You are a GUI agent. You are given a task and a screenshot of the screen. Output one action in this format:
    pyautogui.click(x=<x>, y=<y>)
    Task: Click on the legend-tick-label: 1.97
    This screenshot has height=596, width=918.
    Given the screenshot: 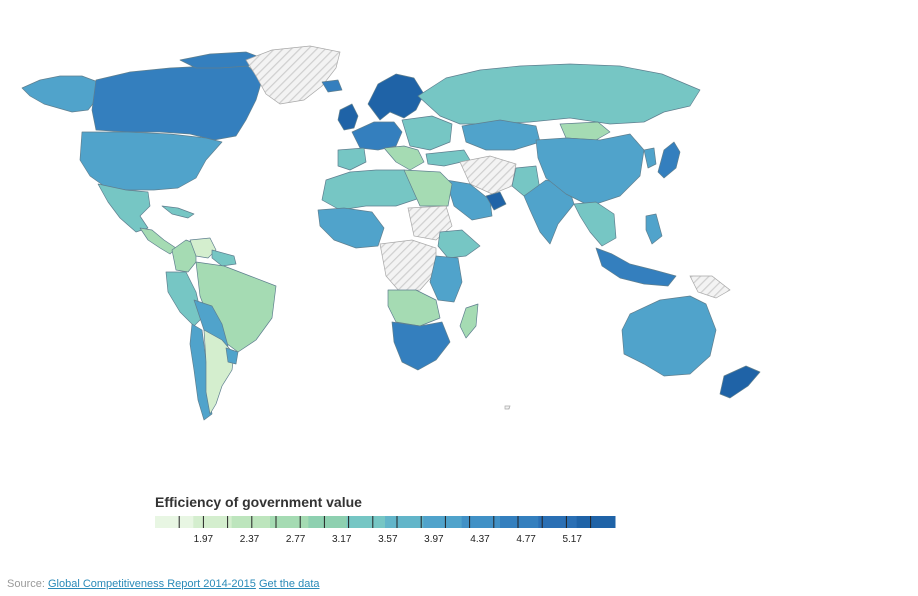 What is the action you would take?
    pyautogui.click(x=204, y=539)
    